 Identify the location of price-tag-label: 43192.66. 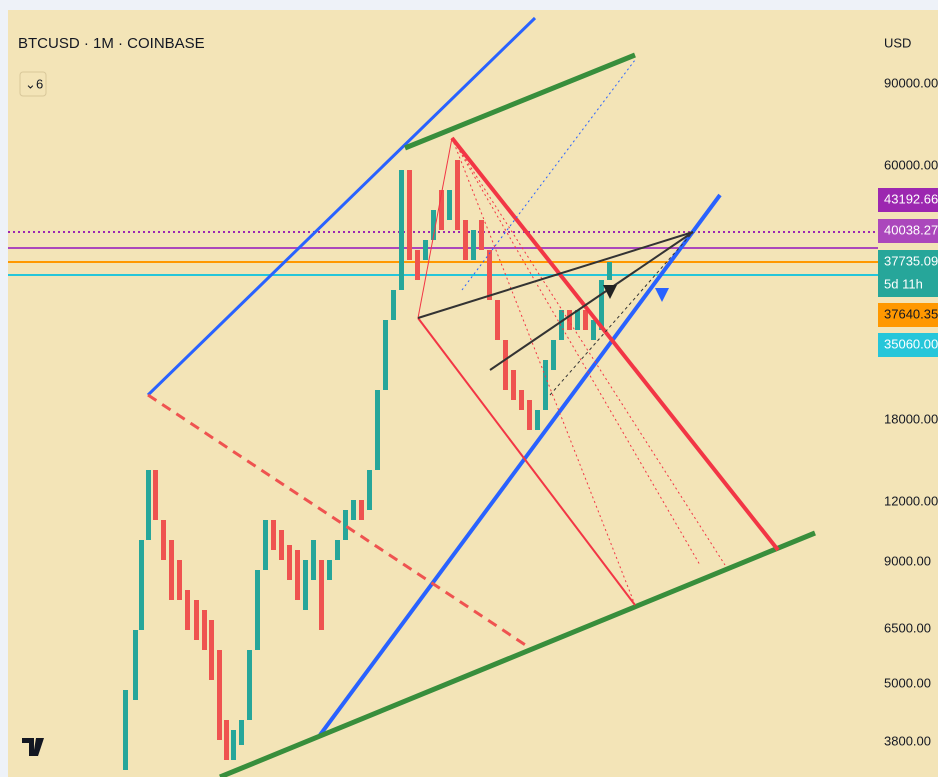
(911, 198).